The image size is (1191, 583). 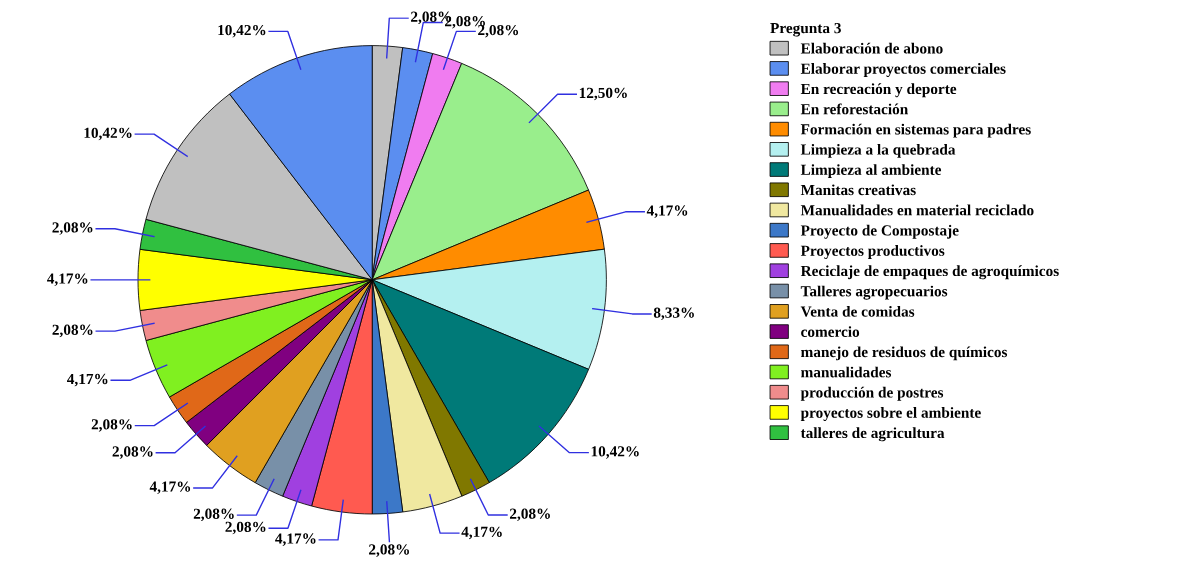 What do you see at coordinates (878, 90) in the screenshot?
I see `legend-label: En recreación y deporte` at bounding box center [878, 90].